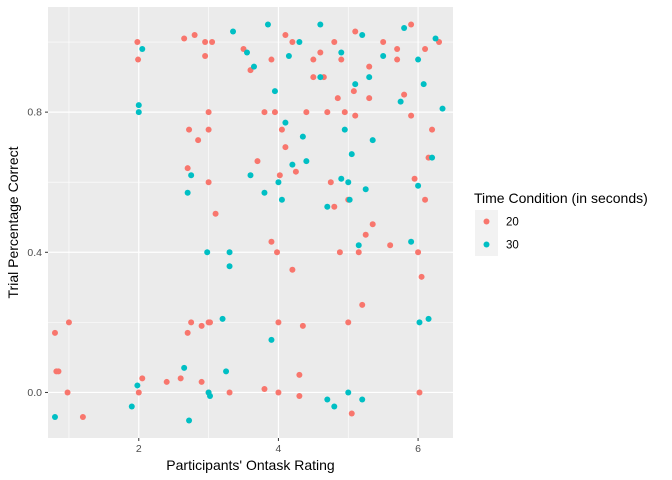 The width and height of the screenshot is (672, 480). Describe the element at coordinates (418, 449) in the screenshot. I see `x-tick-label: 6` at that location.